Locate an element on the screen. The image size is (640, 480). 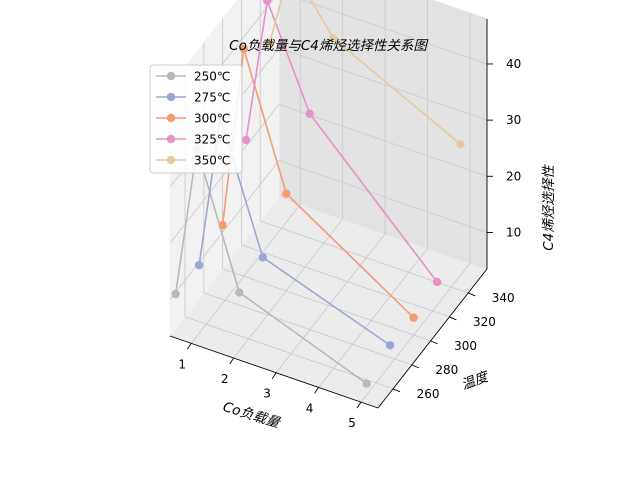
legend-item: 275℃ is located at coordinates (193, 98).